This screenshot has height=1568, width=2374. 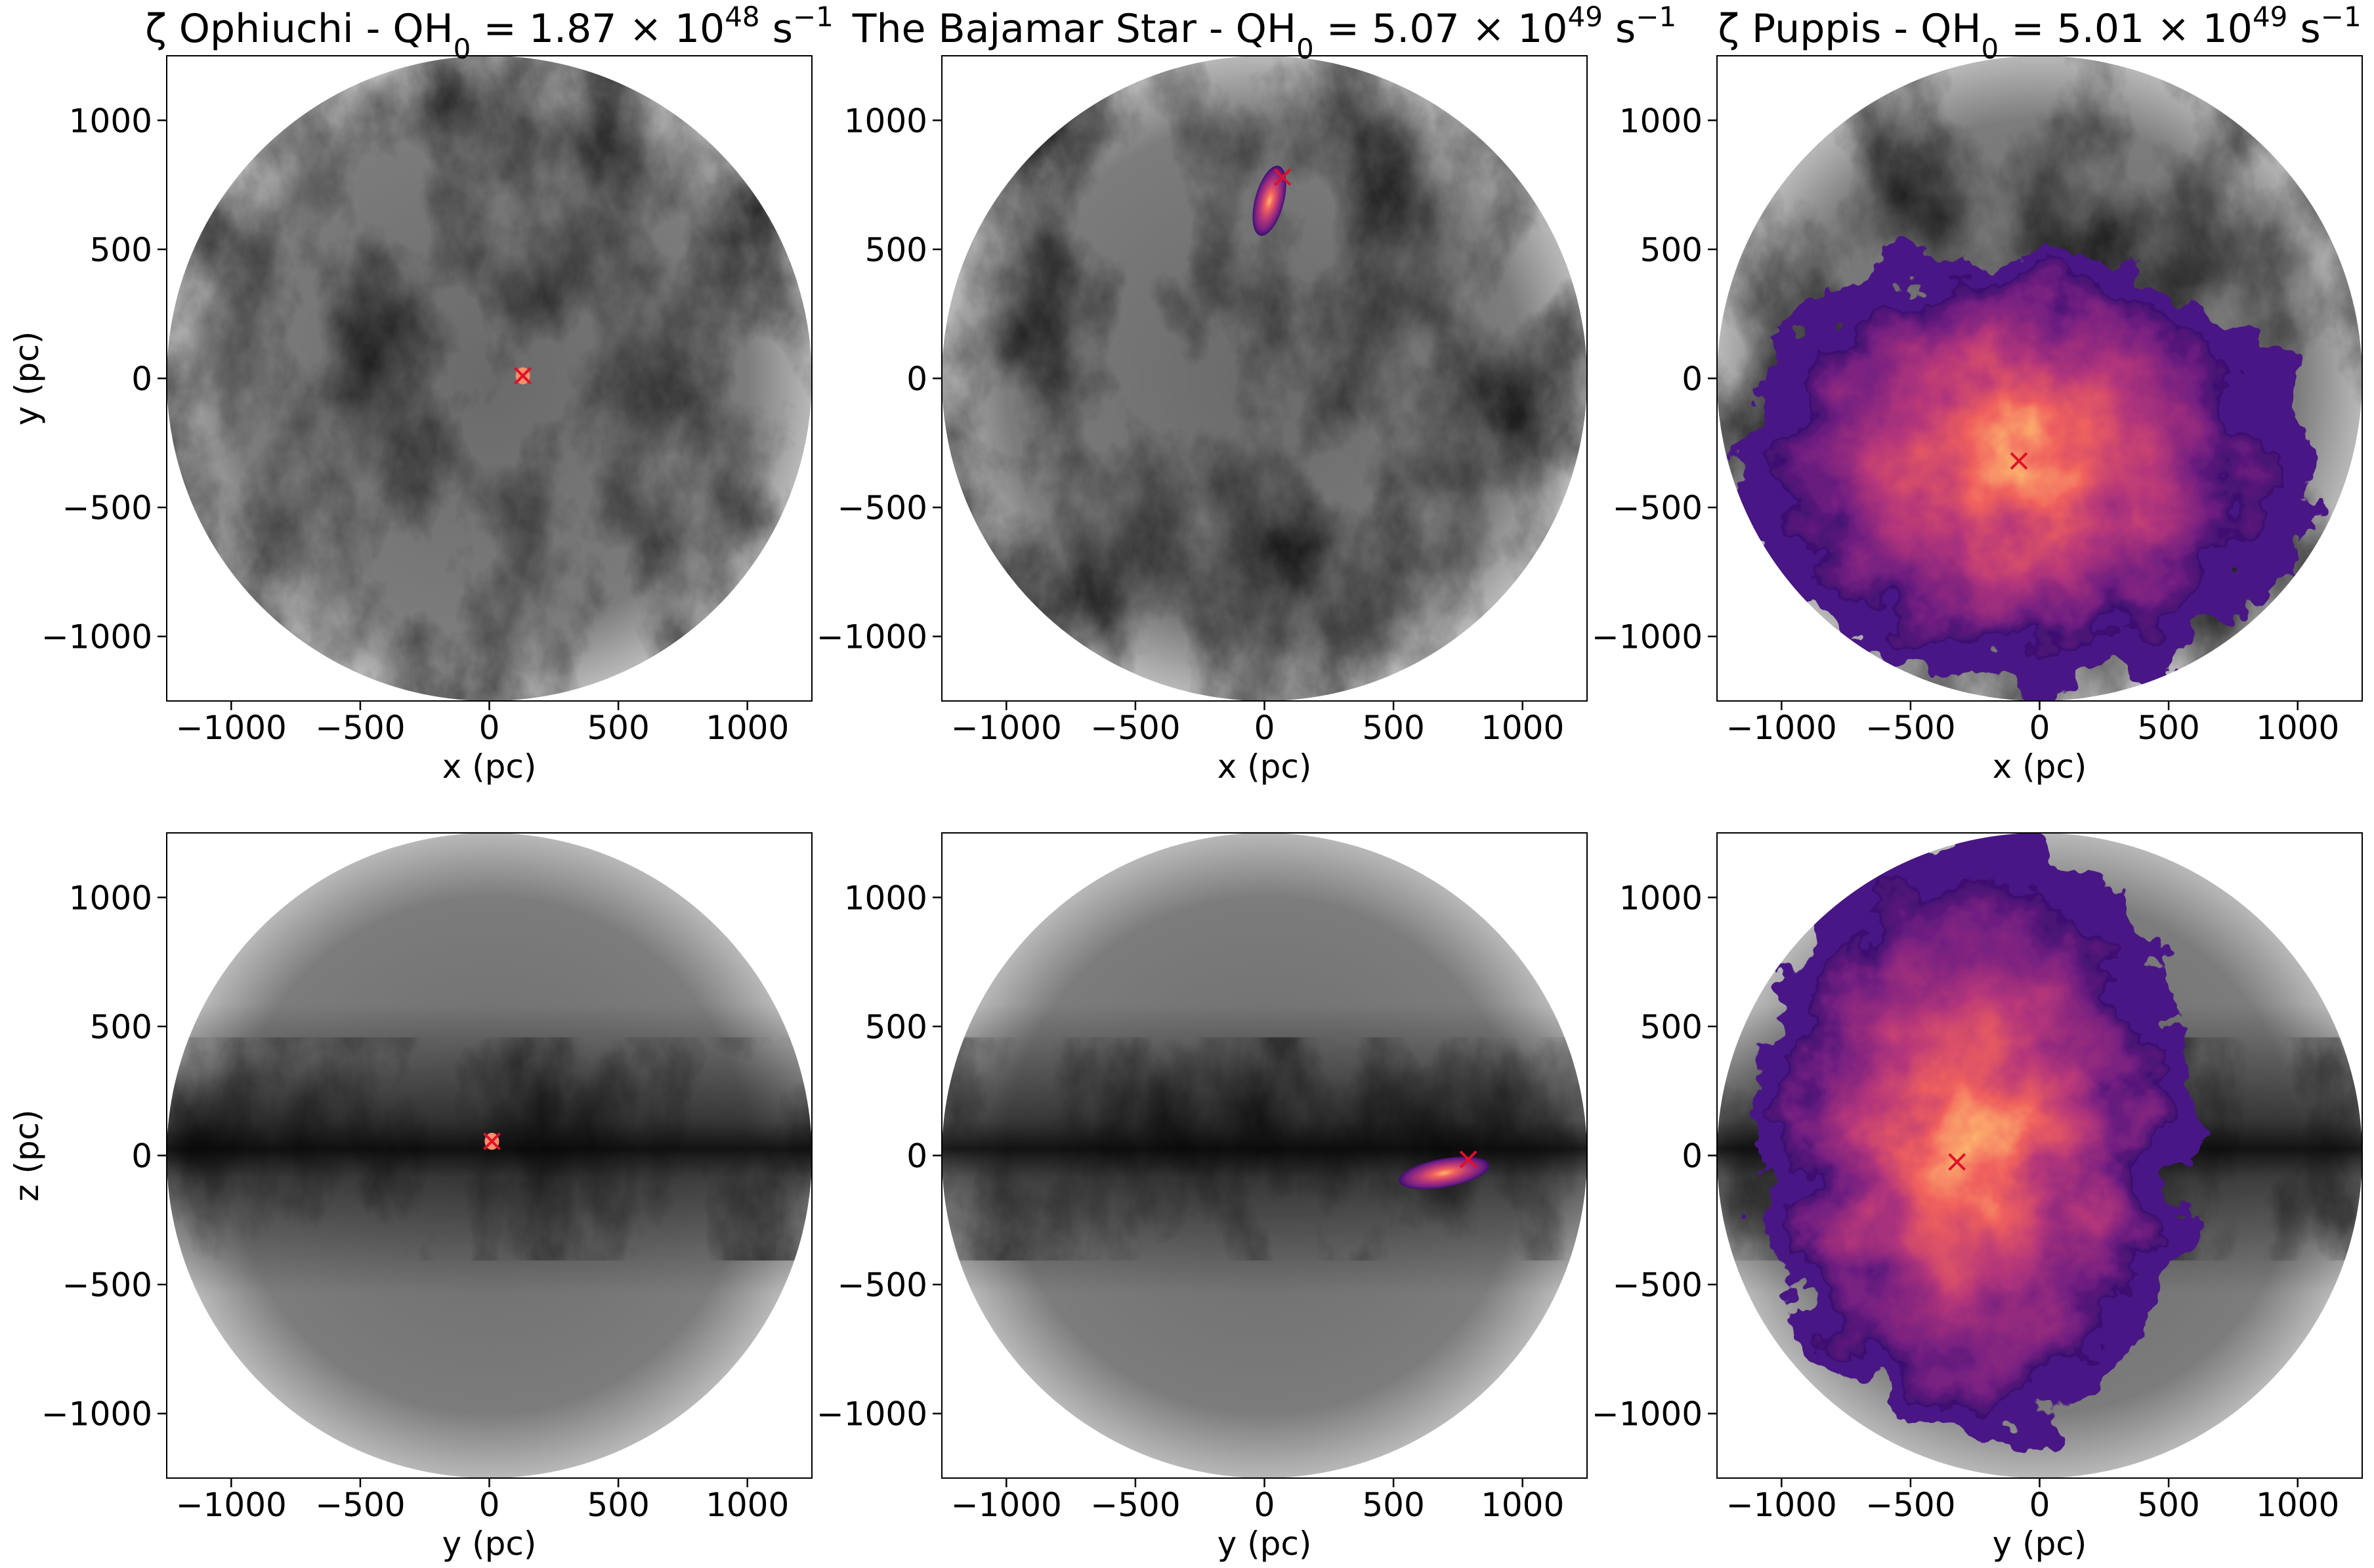 I want to click on title-part: = 5.01 × 10, so click(x=2126, y=29).